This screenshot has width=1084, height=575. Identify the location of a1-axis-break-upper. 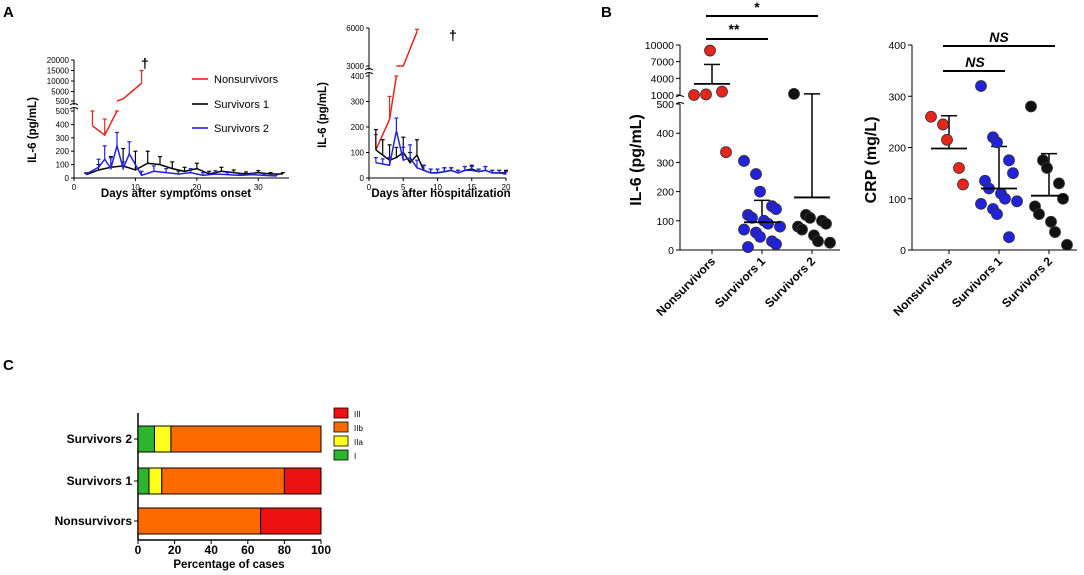
(74, 104).